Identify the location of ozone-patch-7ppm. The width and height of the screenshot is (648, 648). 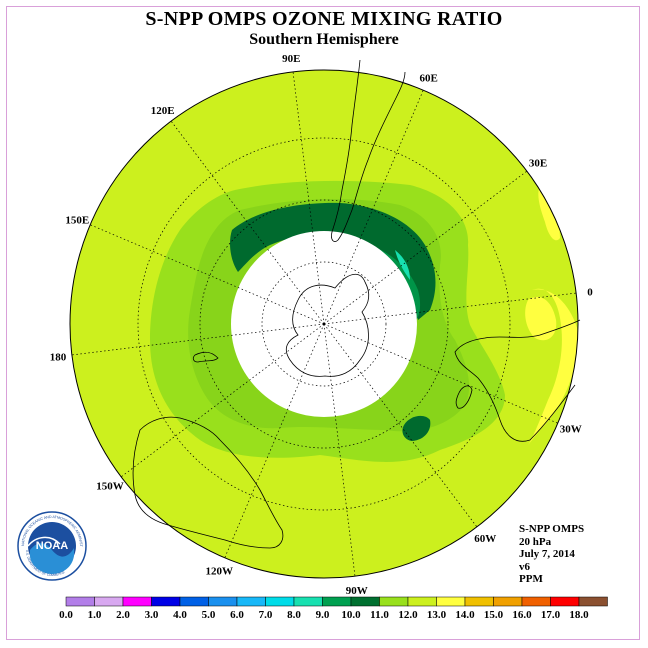
(402, 265).